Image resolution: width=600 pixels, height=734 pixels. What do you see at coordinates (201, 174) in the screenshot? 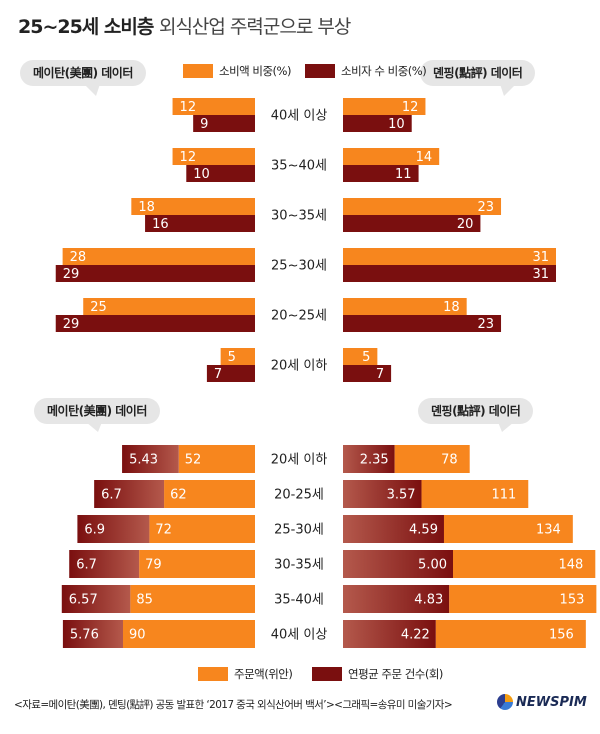
I see `value-label: 10` at bounding box center [201, 174].